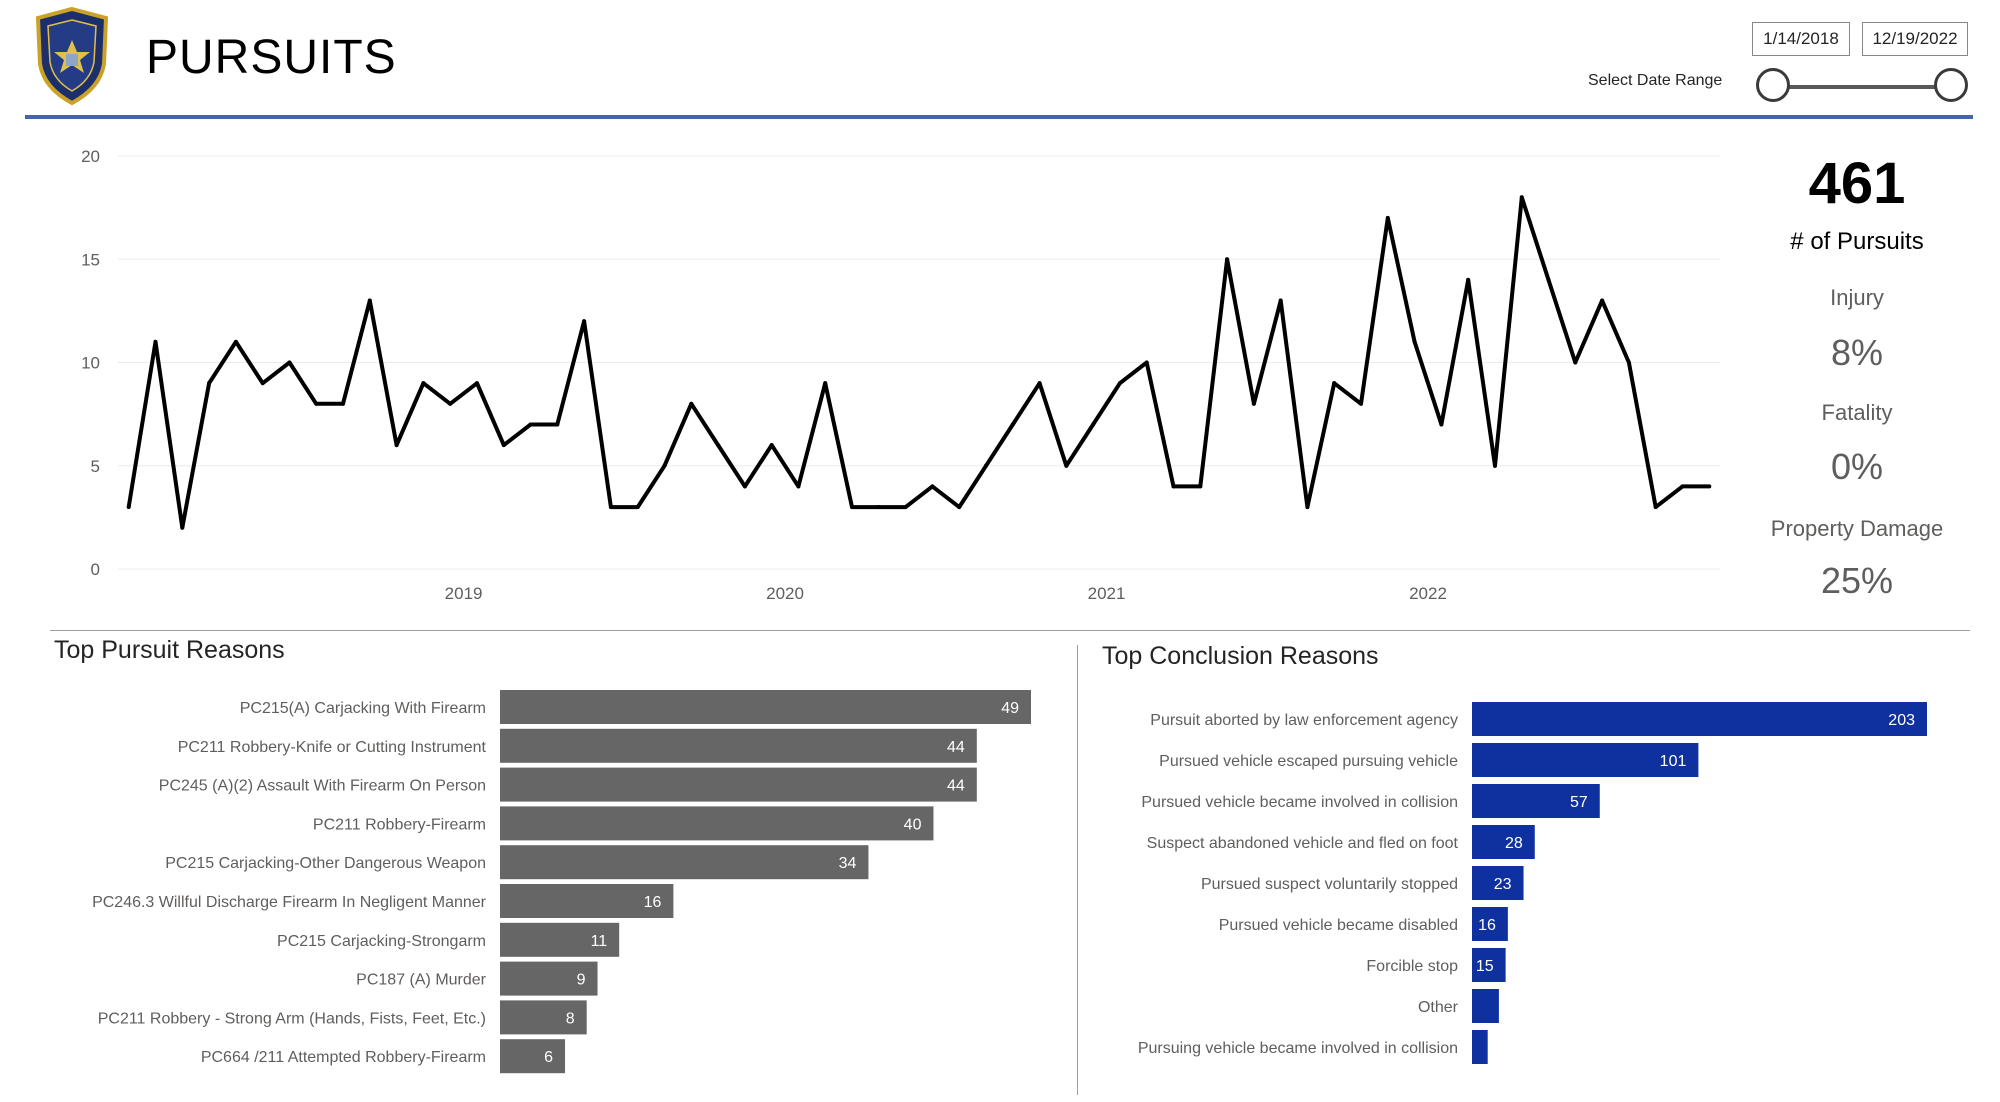 The width and height of the screenshot is (2000, 1102). What do you see at coordinates (1338, 925) in the screenshot?
I see `category-label: Pursued vehicle became disabled` at bounding box center [1338, 925].